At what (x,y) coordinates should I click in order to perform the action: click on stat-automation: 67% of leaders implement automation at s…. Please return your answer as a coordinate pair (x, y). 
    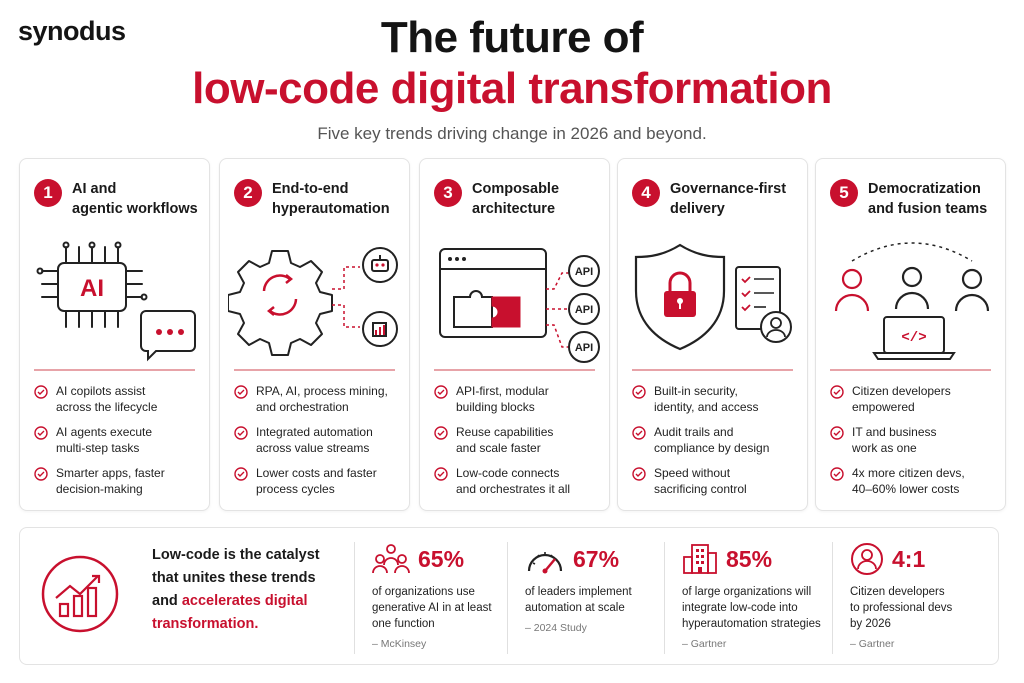
    Looking at the image, I should click on (578, 588).